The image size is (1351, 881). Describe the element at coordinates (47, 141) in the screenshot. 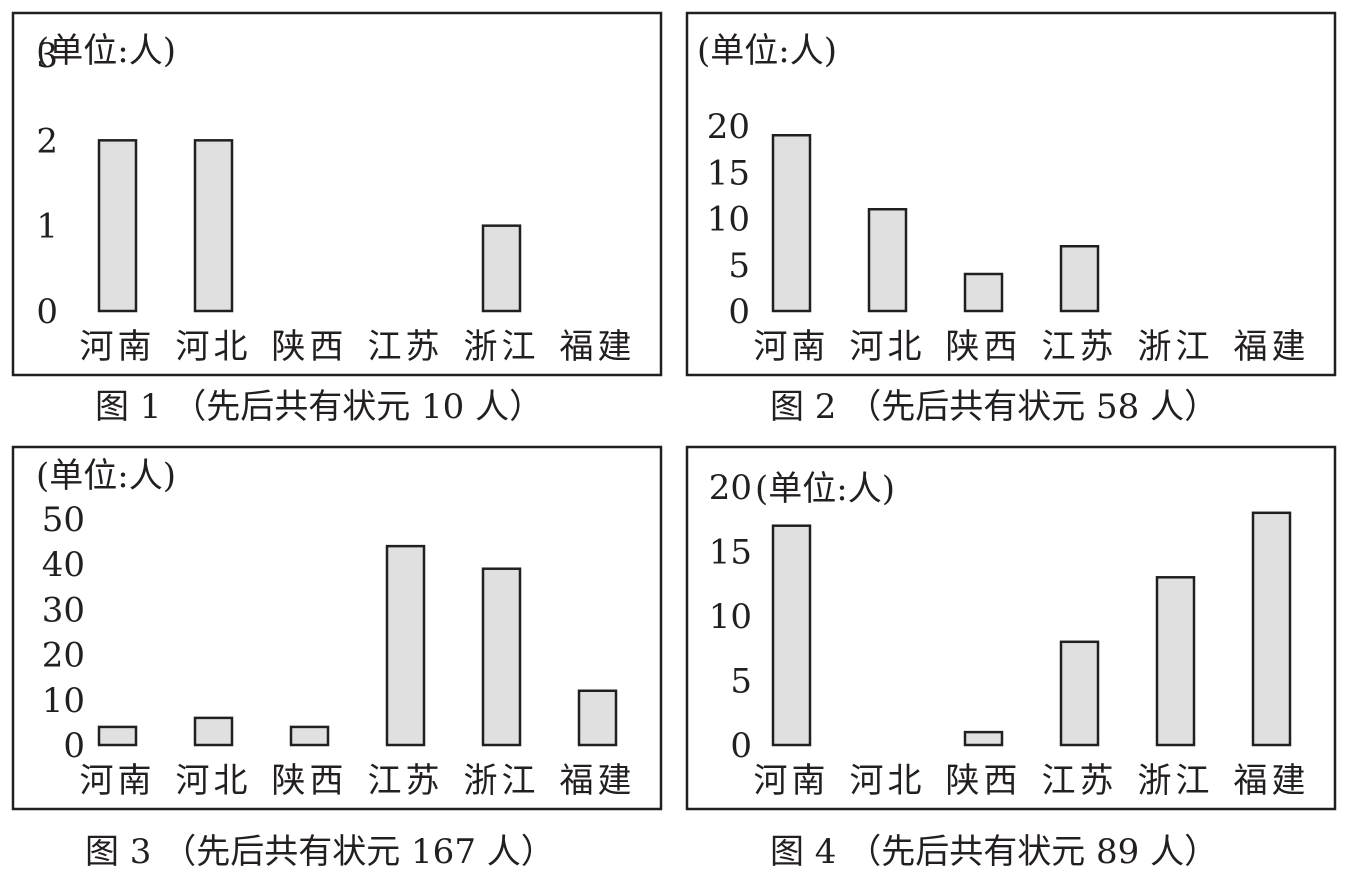

I see `chart-1-ytick-2: 2` at that location.